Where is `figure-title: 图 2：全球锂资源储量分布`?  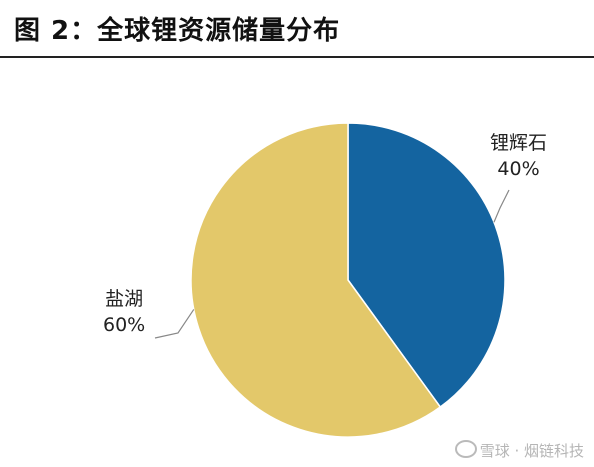
figure-title: 图 2：全球锂资源储量分布 is located at coordinates (177, 31).